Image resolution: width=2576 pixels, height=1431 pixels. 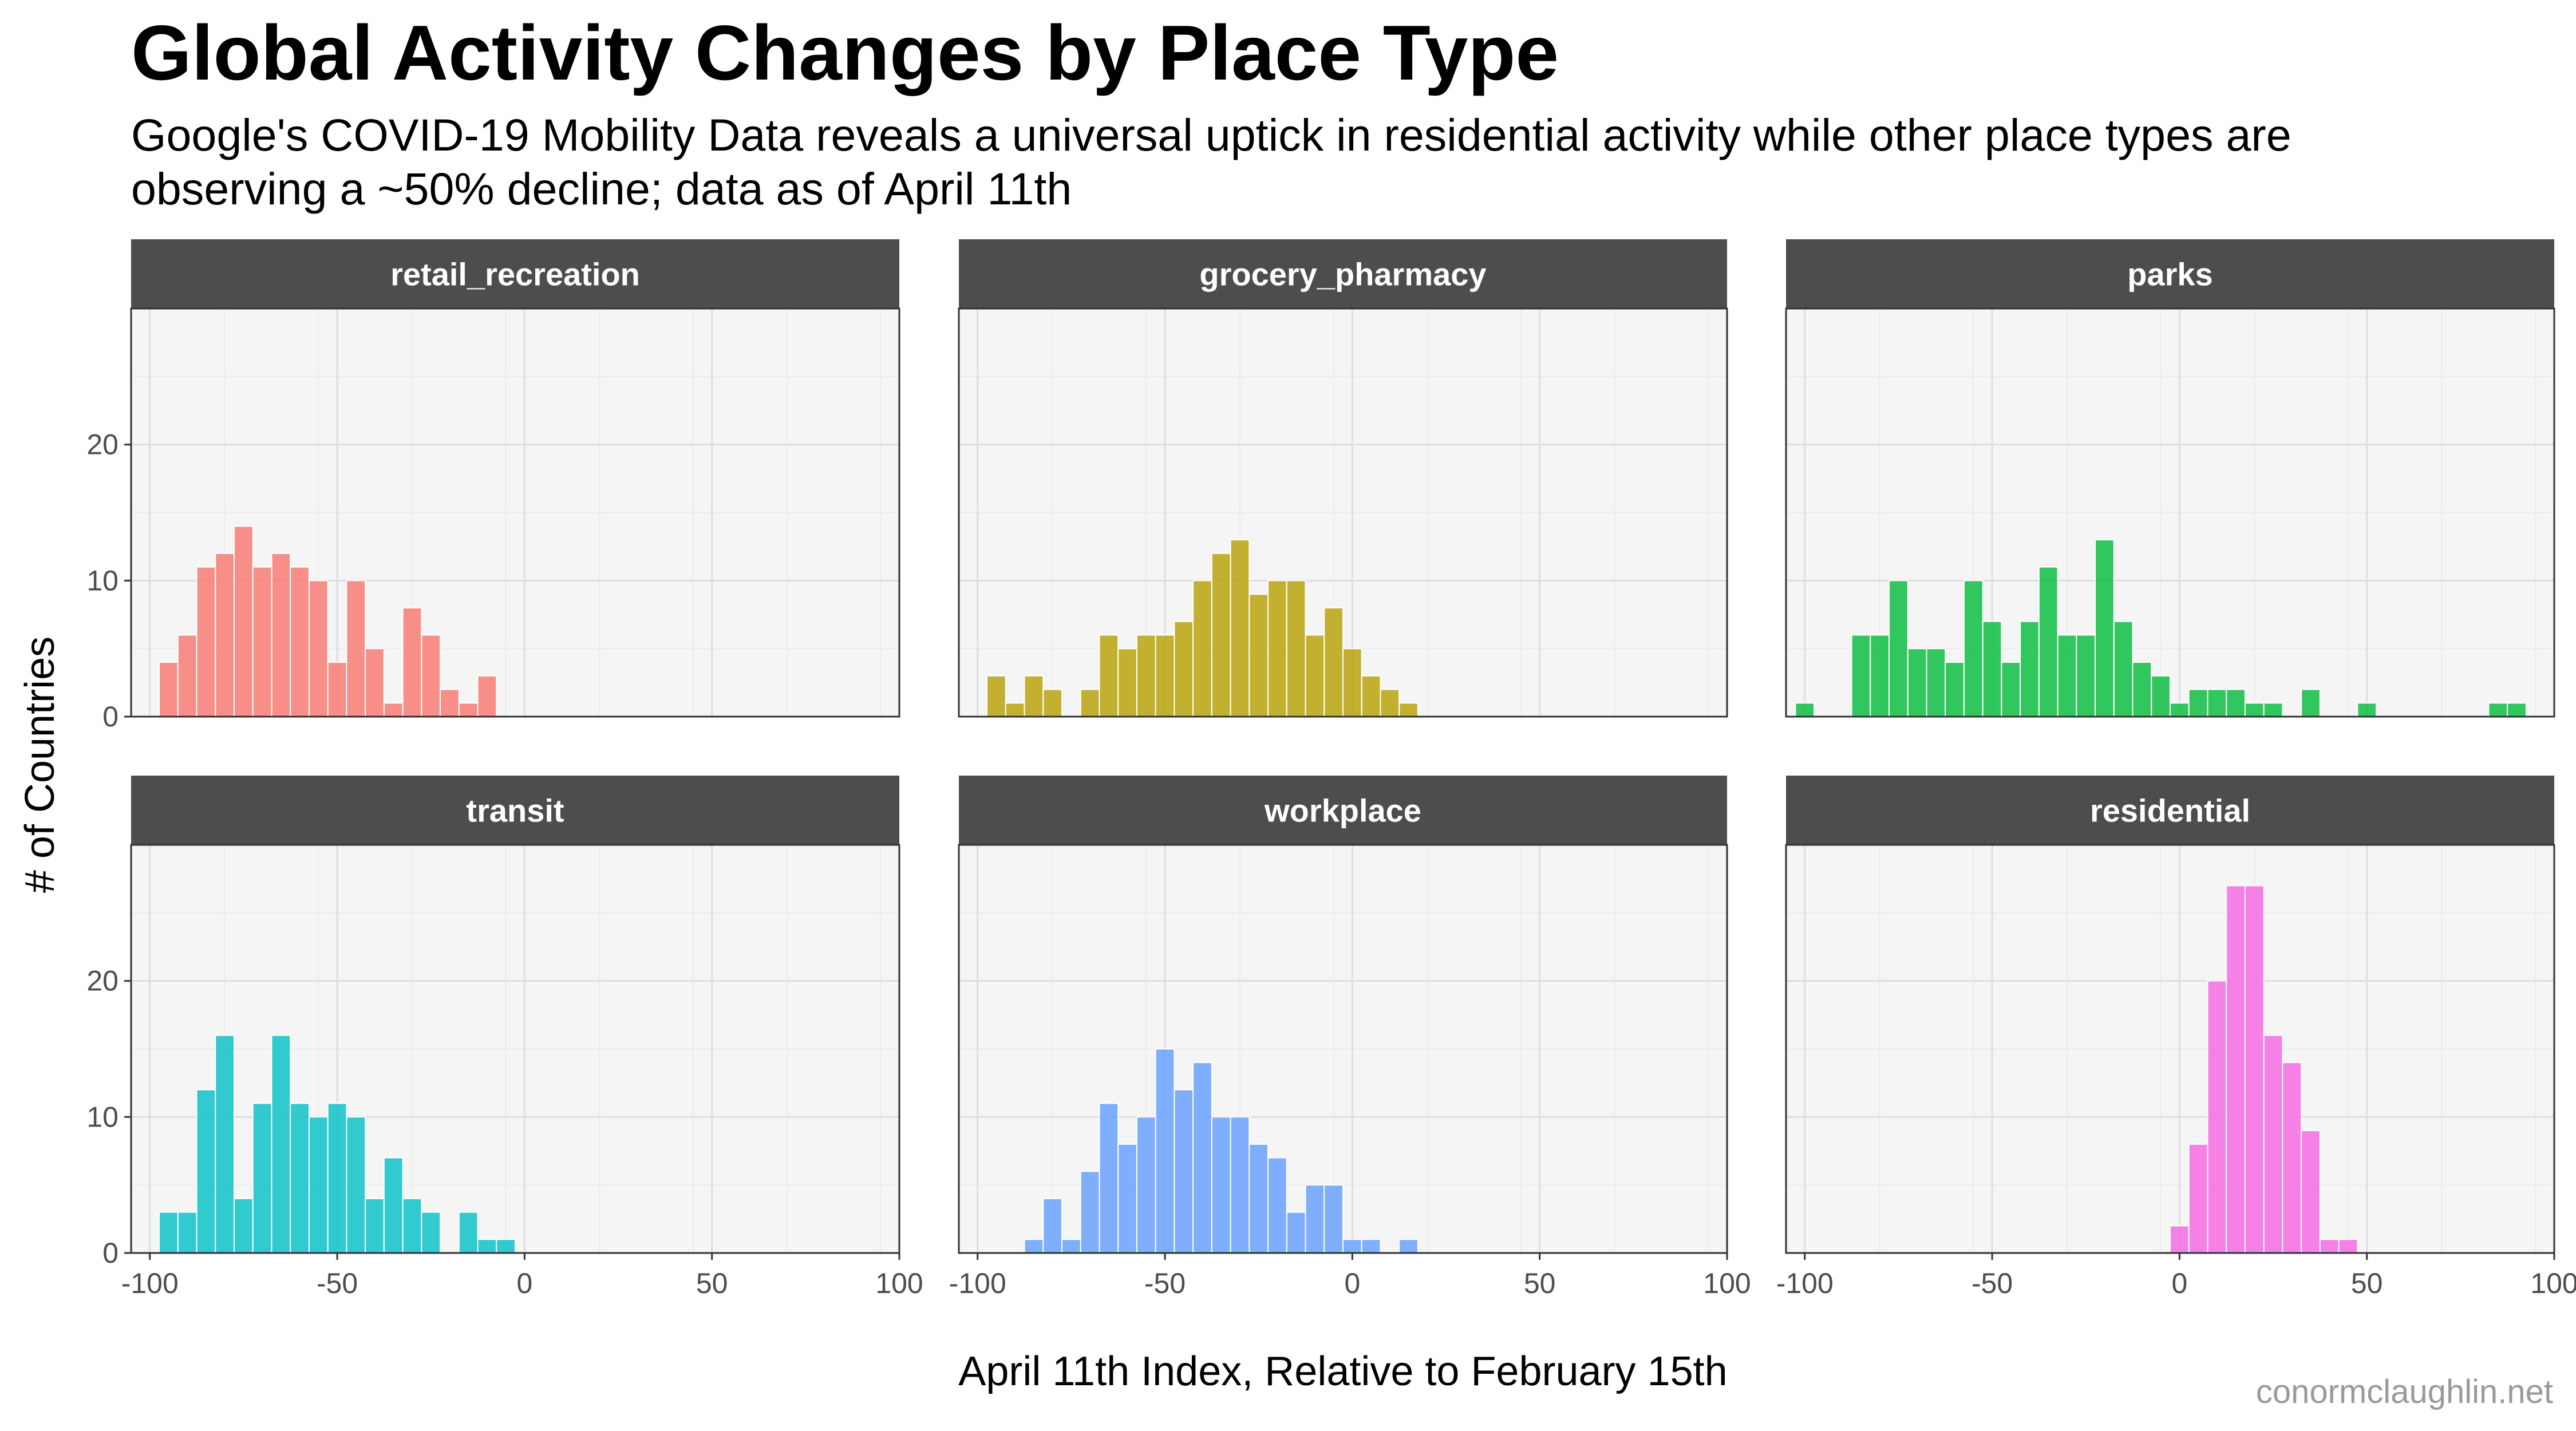 What do you see at coordinates (2553, 1283) in the screenshot?
I see `x-tick-label: 100` at bounding box center [2553, 1283].